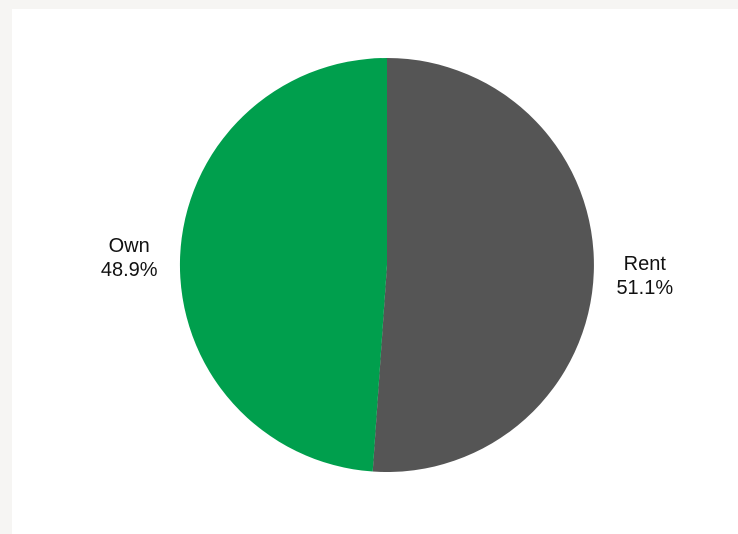 Image resolution: width=738 pixels, height=534 pixels. I want to click on slice-value-rent: 51.1%, so click(644, 288).